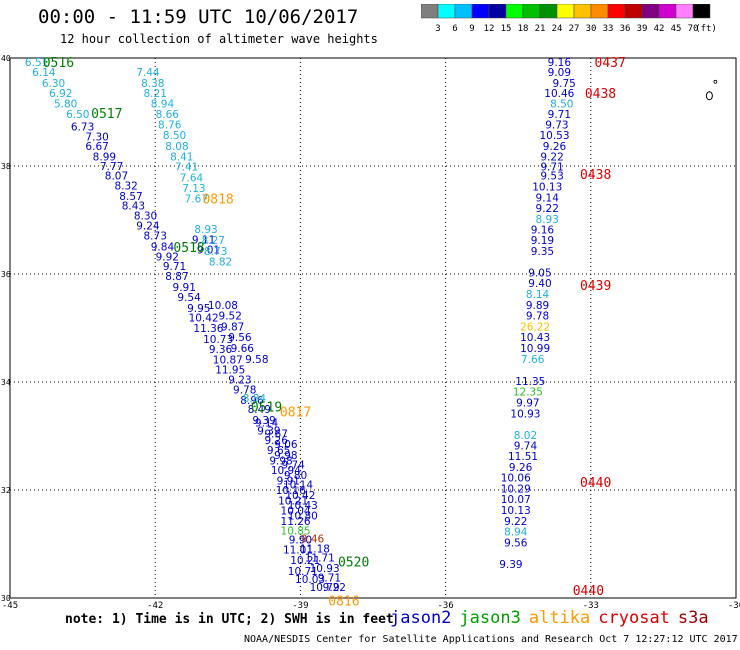 This screenshot has height=650, width=740. I want to click on swh-value-jason2: 10.99, so click(535, 349).